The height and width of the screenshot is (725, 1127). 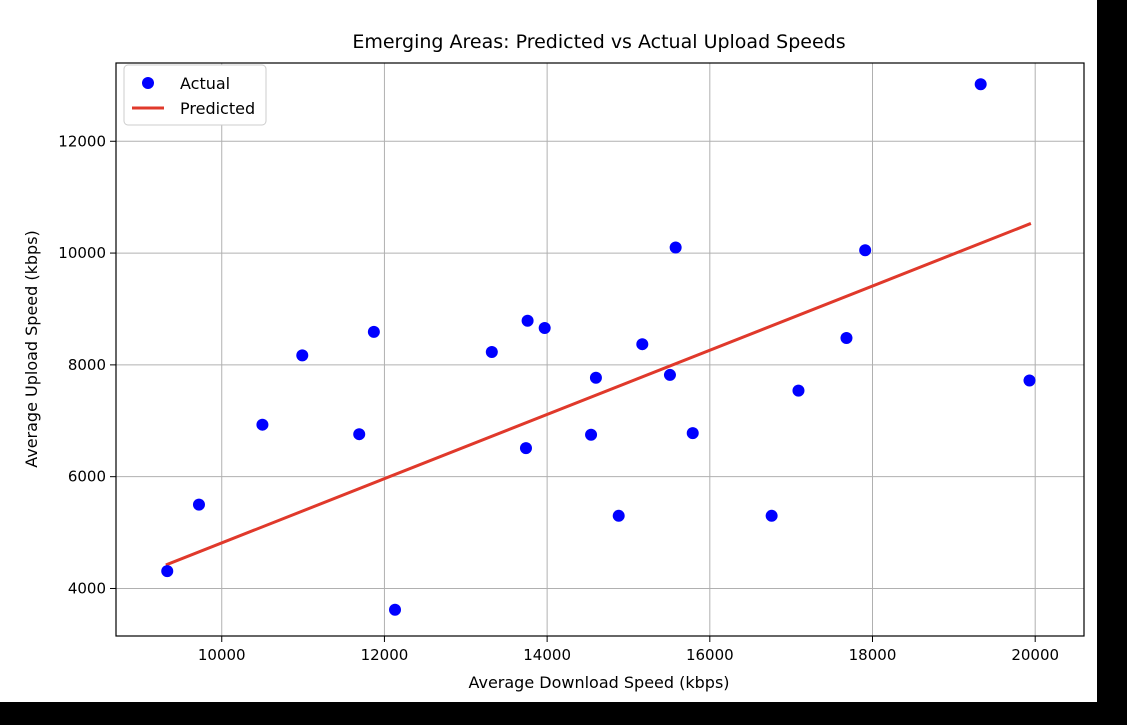 I want to click on y-tick-label: 6000, so click(x=87, y=477).